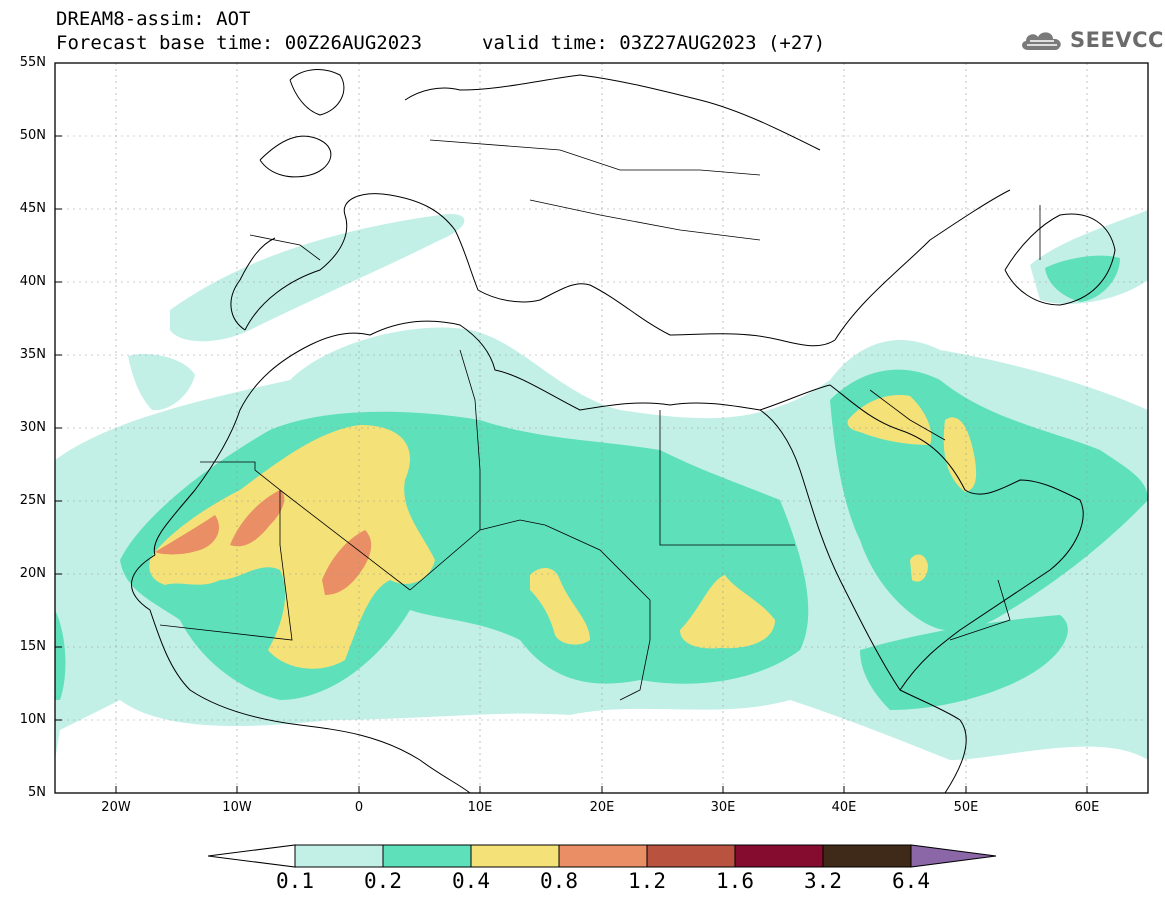 Image resolution: width=1165 pixels, height=905 pixels. I want to click on lat-label: 35N, so click(32, 354).